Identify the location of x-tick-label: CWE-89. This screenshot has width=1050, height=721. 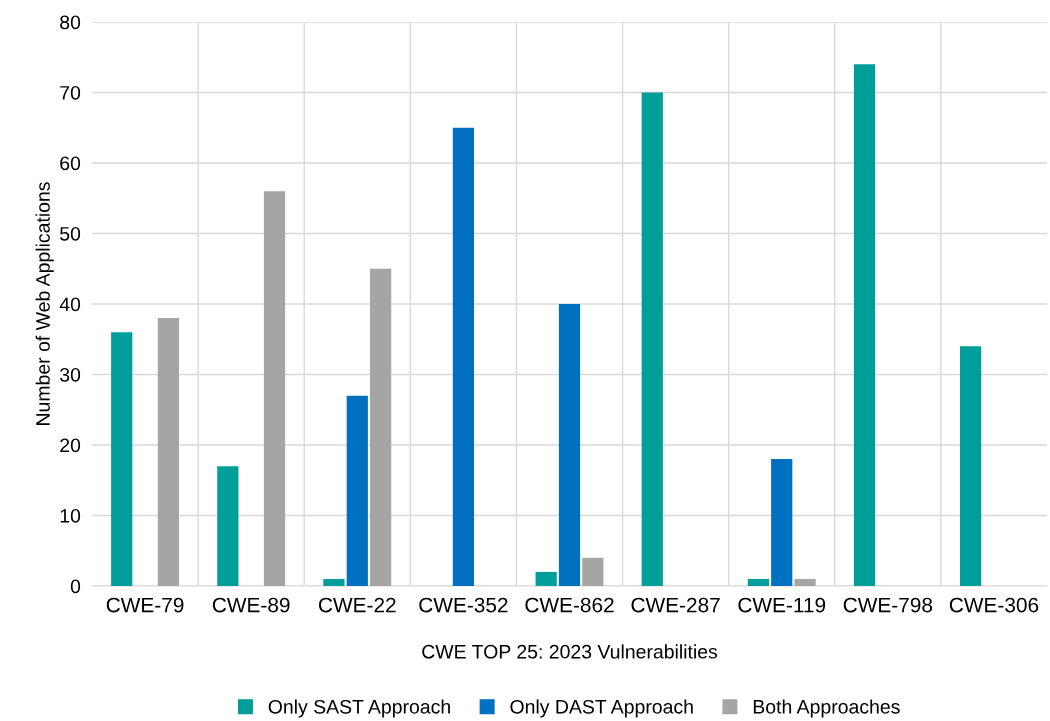
(251, 605).